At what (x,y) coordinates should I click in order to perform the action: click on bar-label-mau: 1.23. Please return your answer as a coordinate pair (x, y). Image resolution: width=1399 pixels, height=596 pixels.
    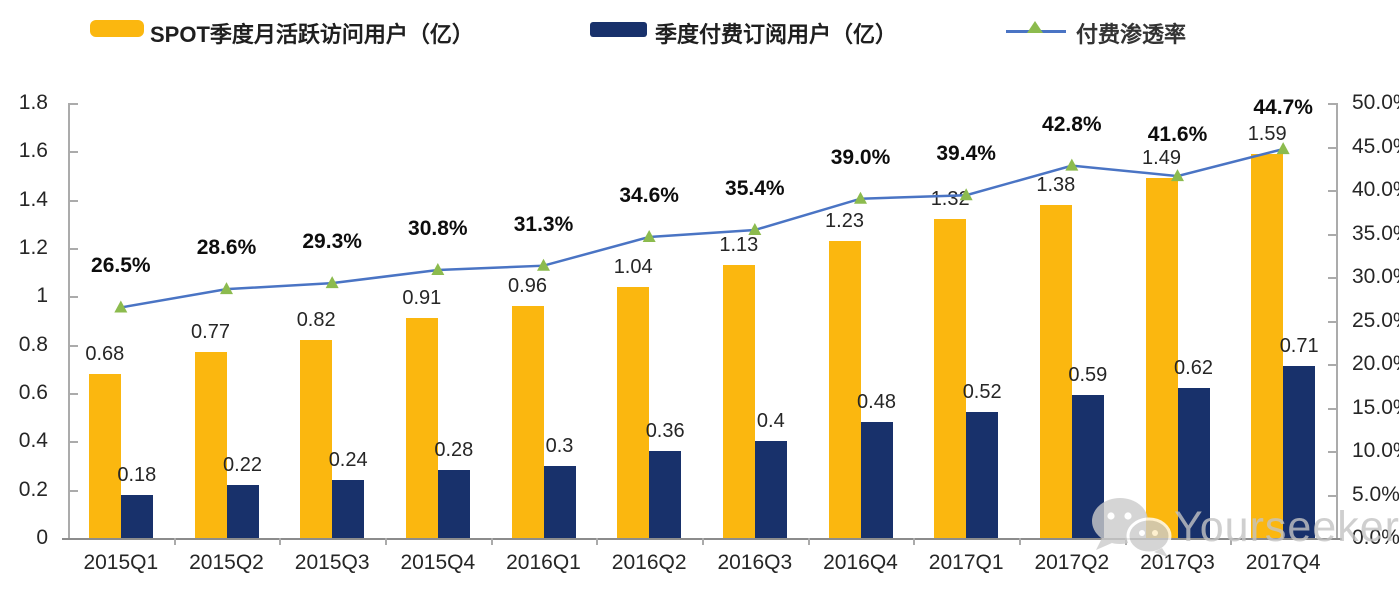
    Looking at the image, I should click on (844, 220).